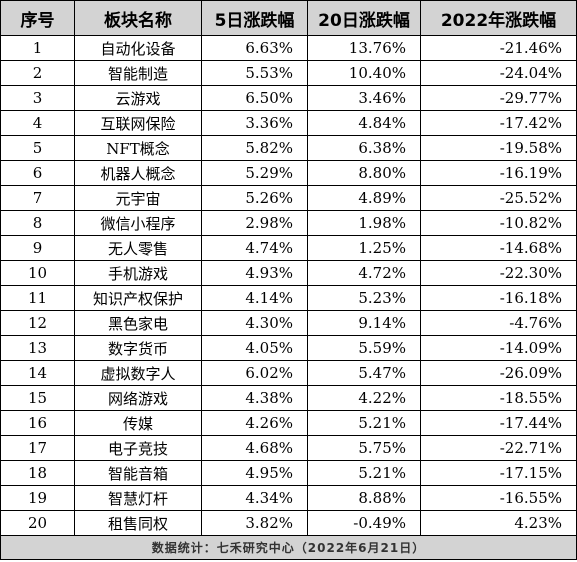  What do you see at coordinates (138, 173) in the screenshot?
I see `sector-name-cell: 机器人概念` at bounding box center [138, 173].